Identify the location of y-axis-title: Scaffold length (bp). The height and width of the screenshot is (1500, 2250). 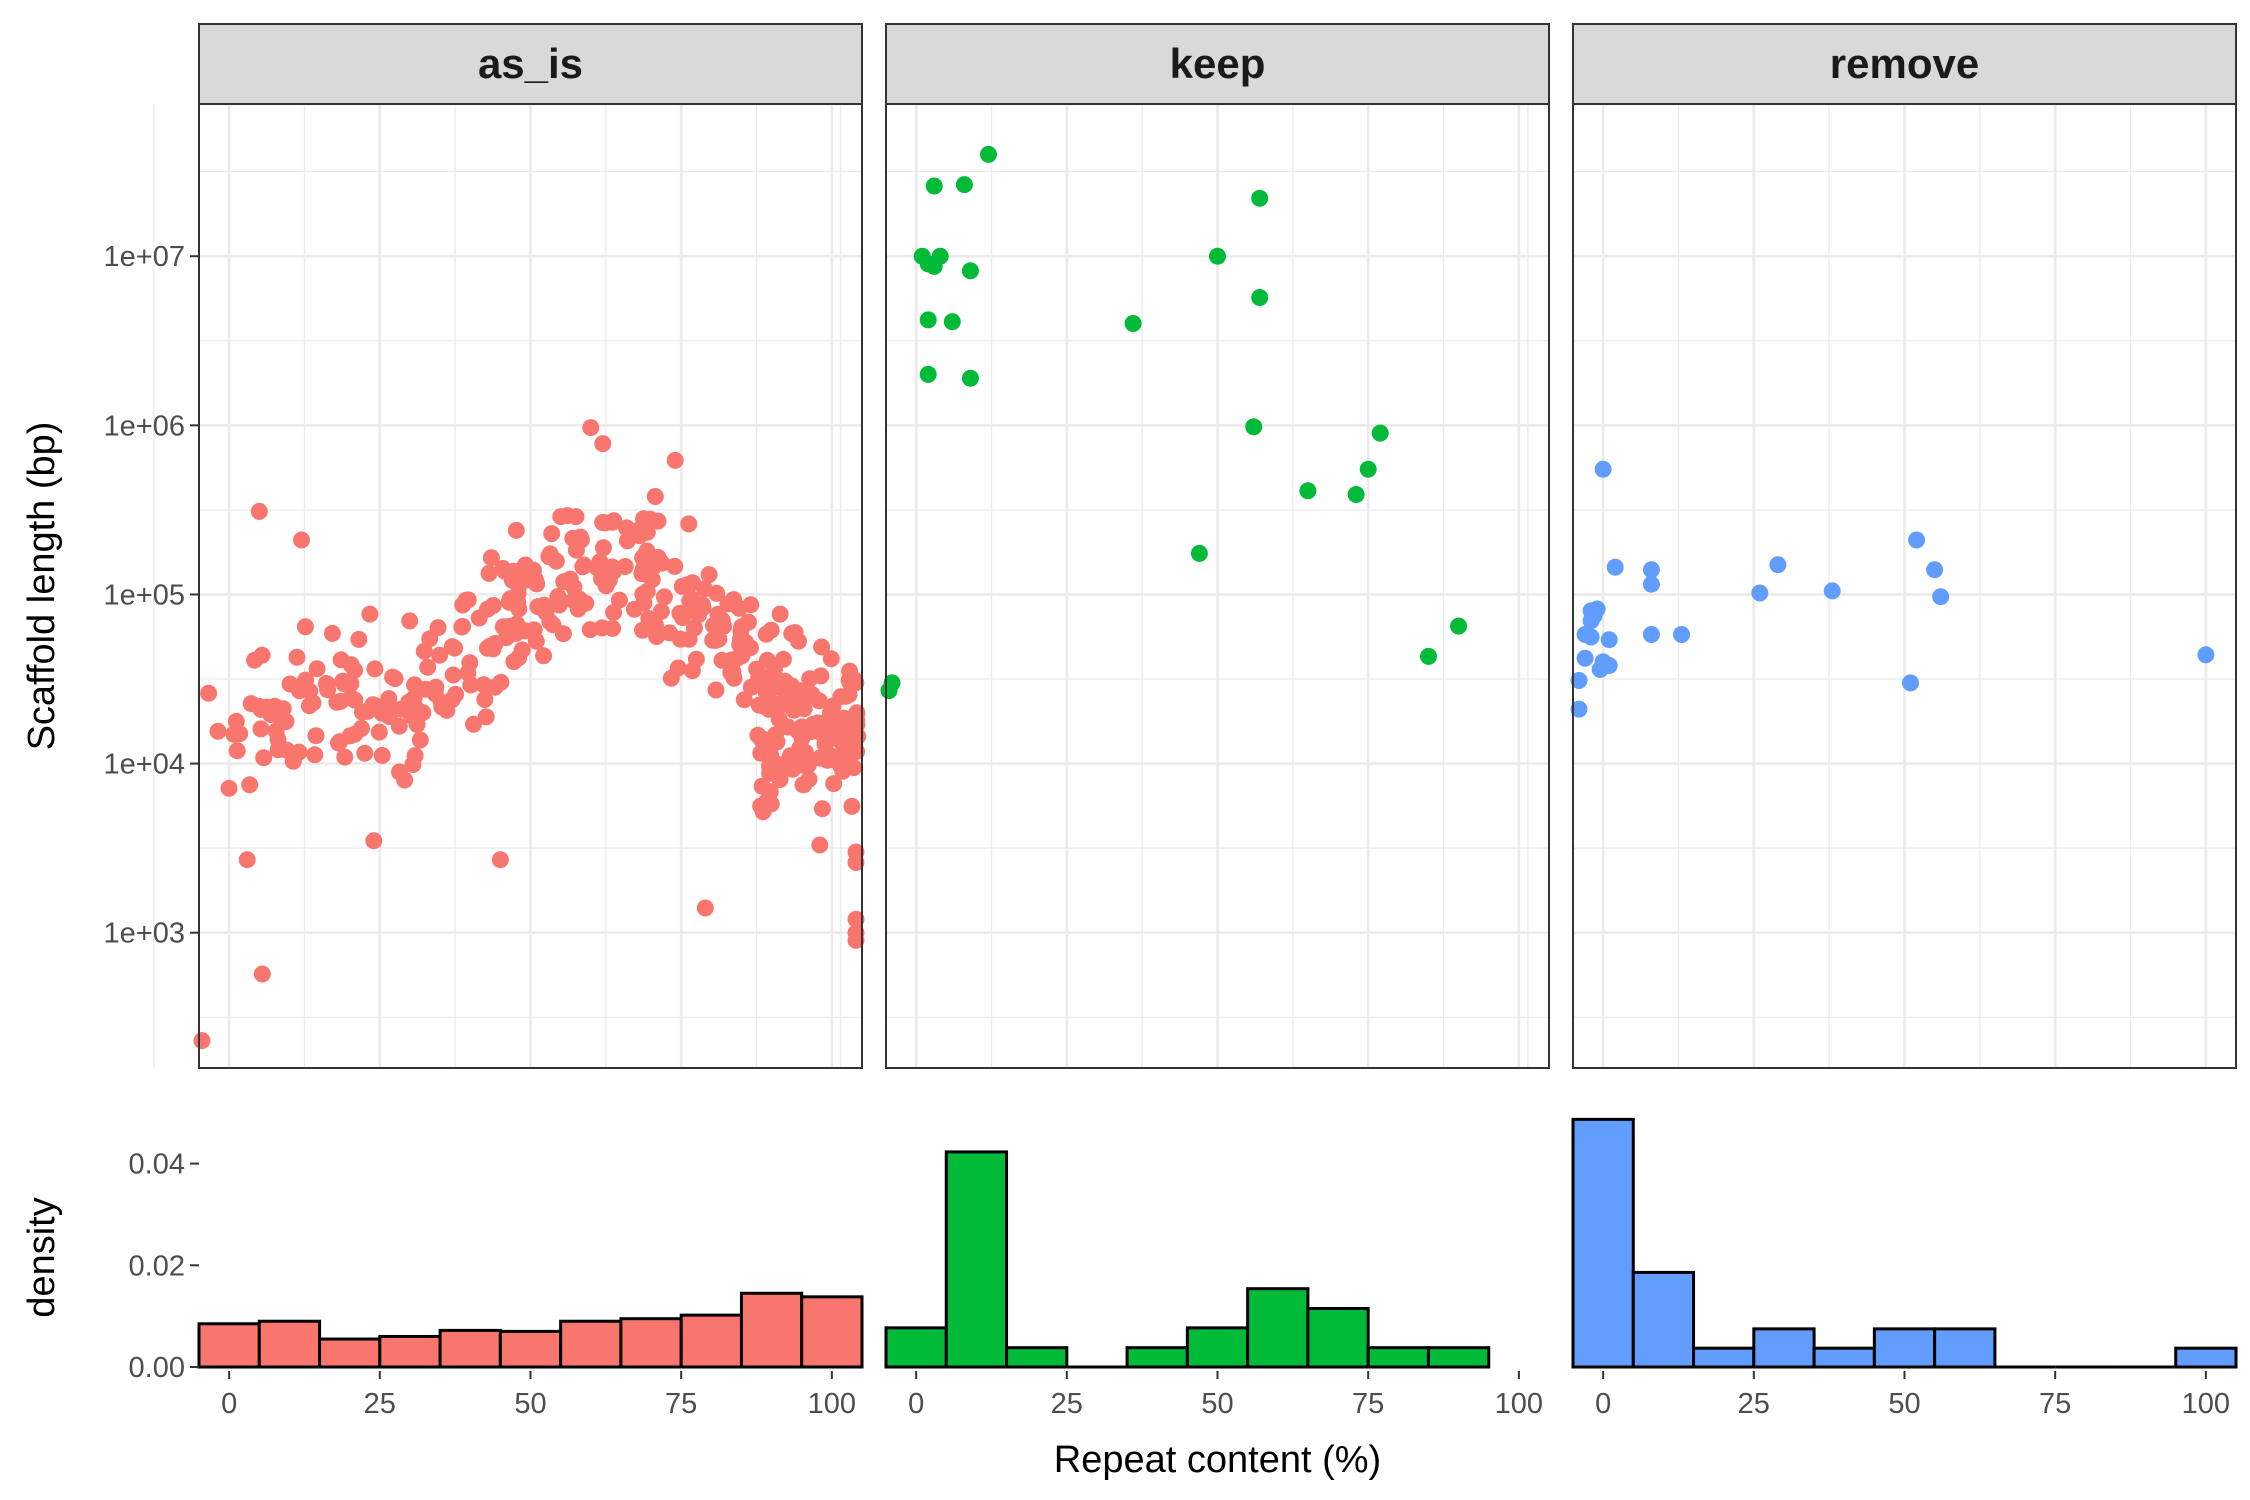
(42, 586).